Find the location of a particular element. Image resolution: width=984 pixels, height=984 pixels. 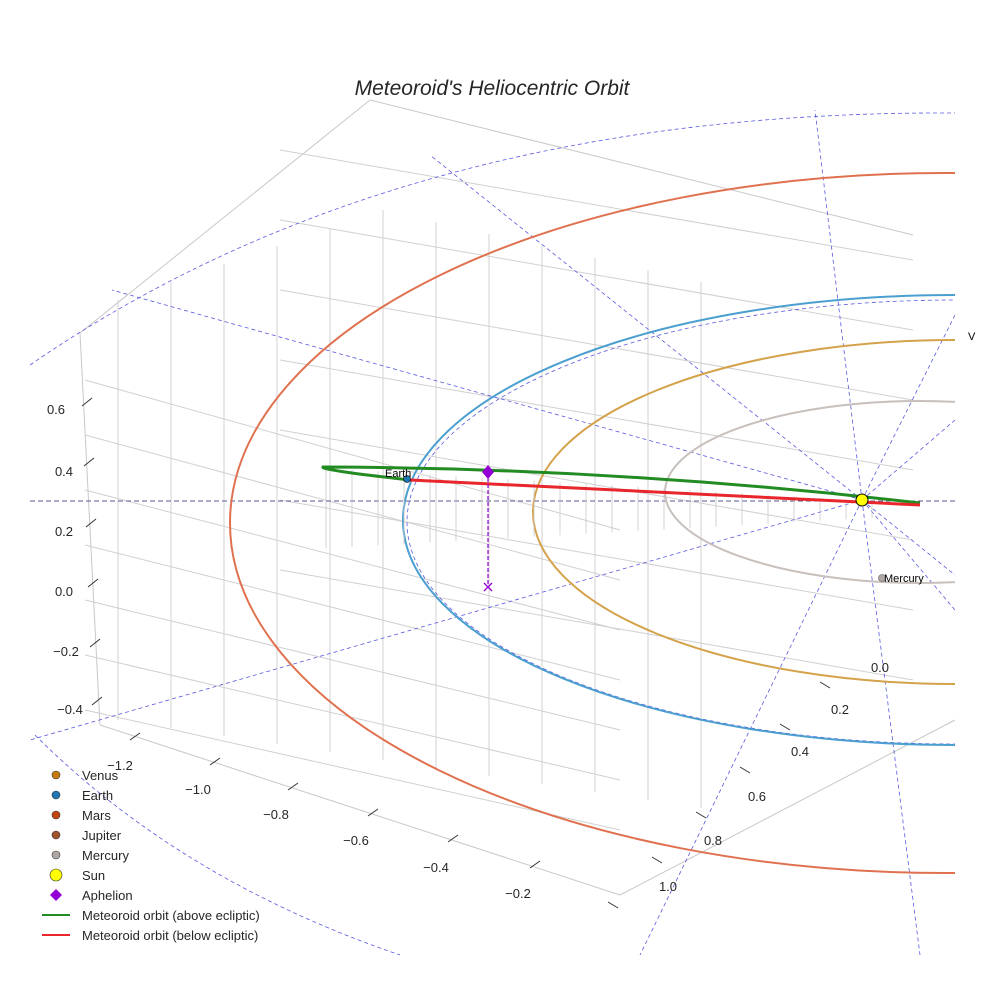

mercury-marker is located at coordinates (882, 578).